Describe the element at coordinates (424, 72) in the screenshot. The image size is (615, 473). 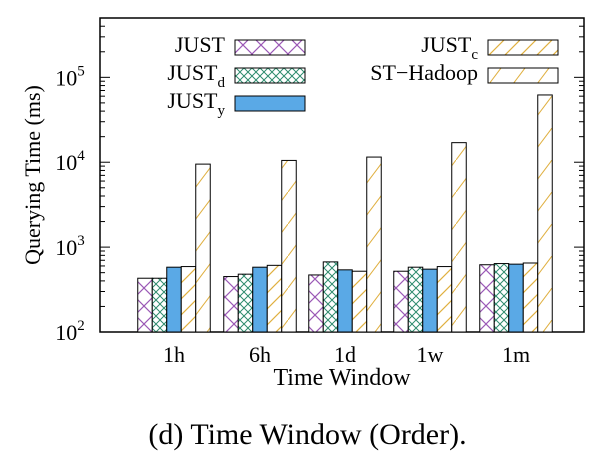
I see `legend-label: ST−Hadoop` at that location.